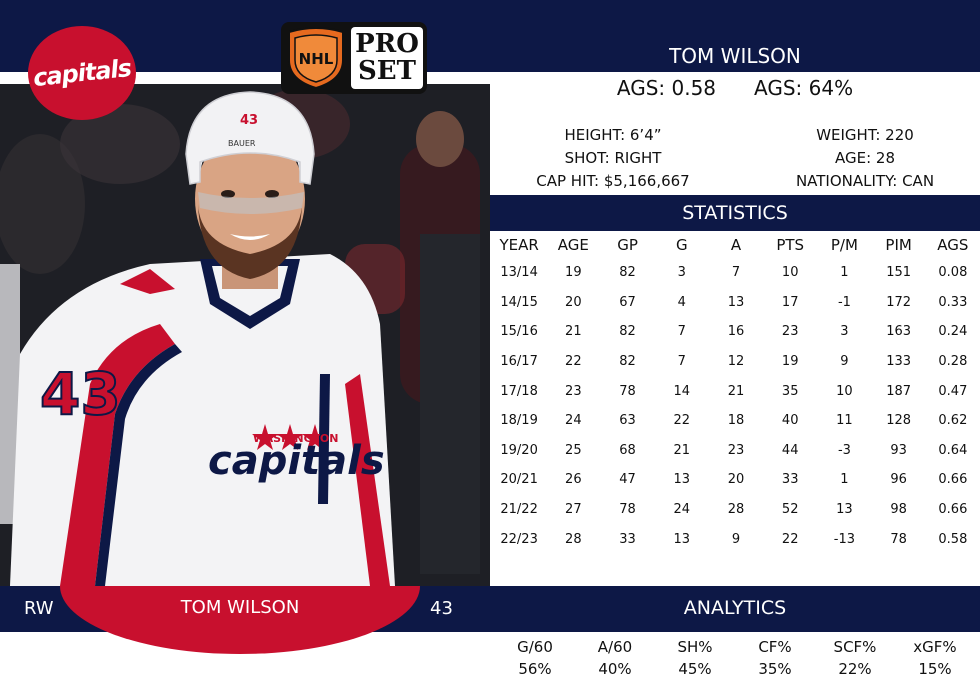  I want to click on table-cell: 1, so click(844, 480).